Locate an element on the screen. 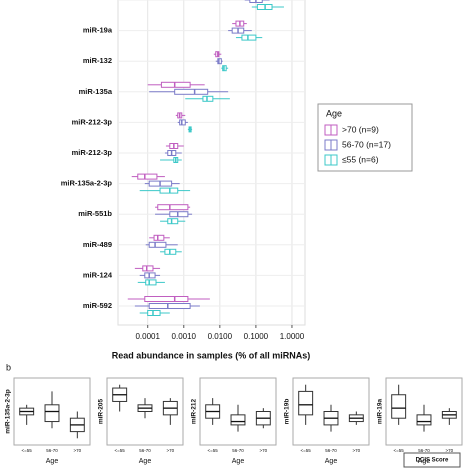 This screenshot has height=474, width=474. y-tick-label: miR-489 is located at coordinates (97, 244).